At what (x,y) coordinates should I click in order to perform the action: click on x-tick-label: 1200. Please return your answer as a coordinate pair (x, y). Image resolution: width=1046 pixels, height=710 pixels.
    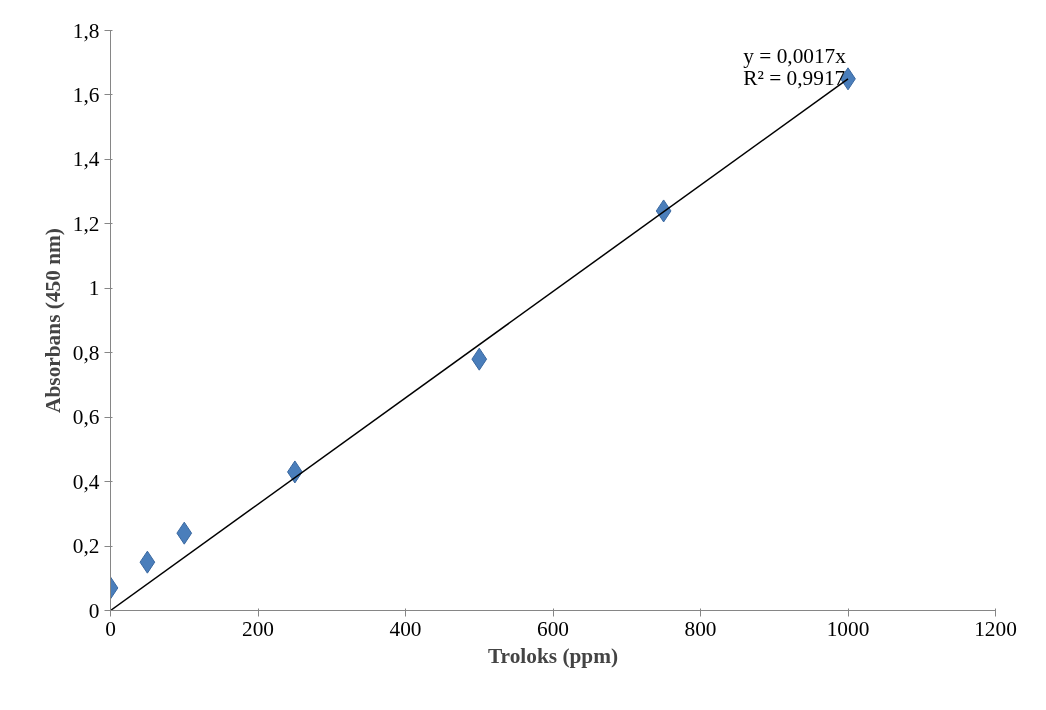
    Looking at the image, I should click on (995, 628).